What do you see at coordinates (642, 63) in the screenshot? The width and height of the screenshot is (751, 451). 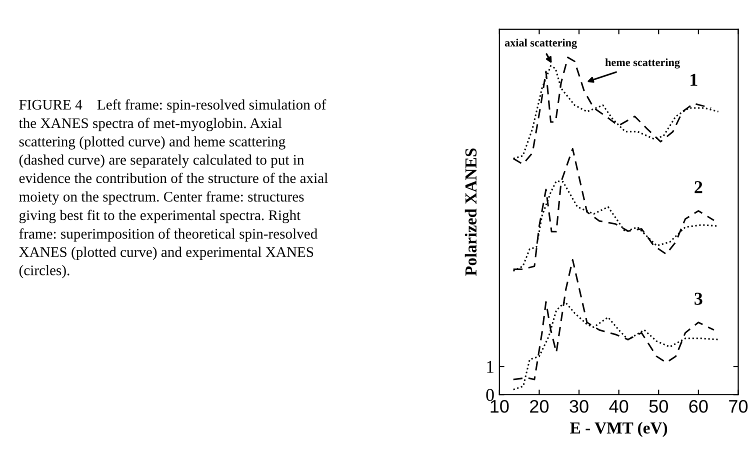 I see `annotation: heme scattering` at bounding box center [642, 63].